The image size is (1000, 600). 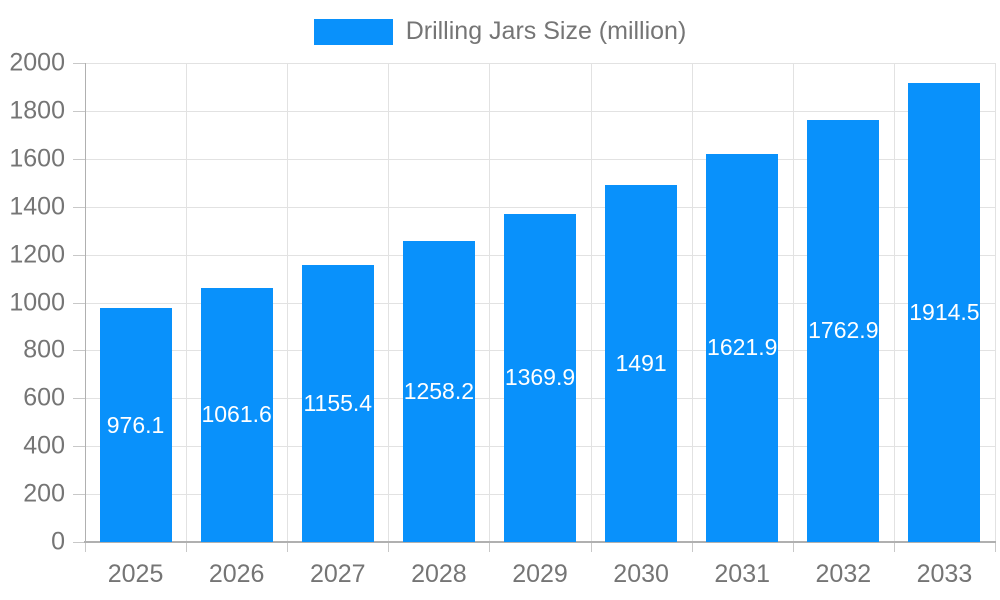 What do you see at coordinates (44, 349) in the screenshot?
I see `y-axis-tick-label: 800` at bounding box center [44, 349].